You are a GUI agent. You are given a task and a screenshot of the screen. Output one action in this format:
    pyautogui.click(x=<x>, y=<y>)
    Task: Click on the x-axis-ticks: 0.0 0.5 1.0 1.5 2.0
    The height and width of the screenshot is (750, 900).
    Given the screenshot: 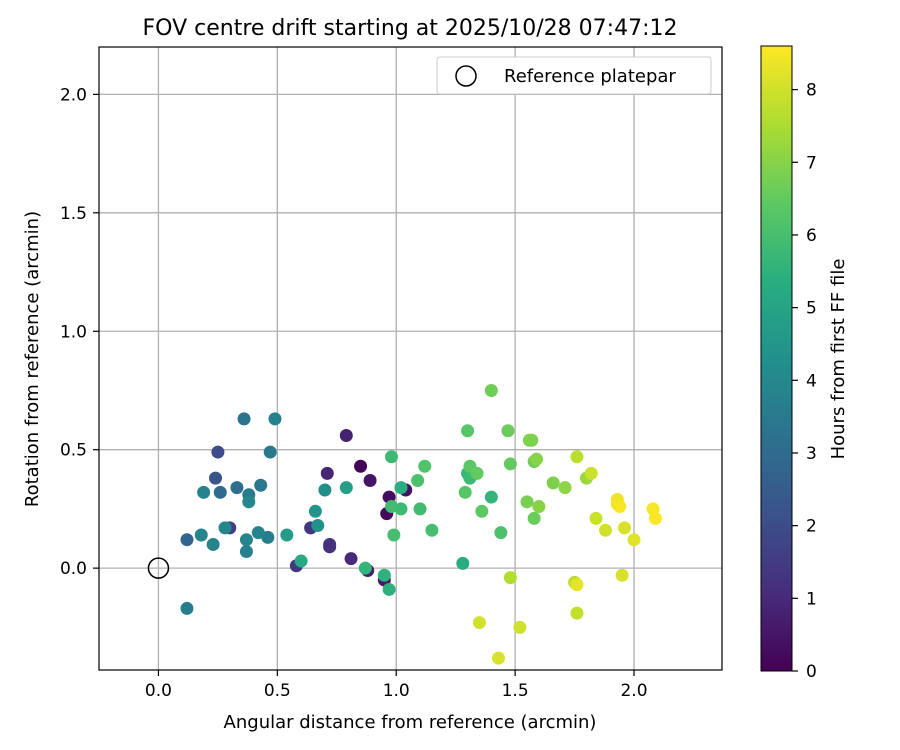 What is the action you would take?
    pyautogui.click(x=396, y=685)
    